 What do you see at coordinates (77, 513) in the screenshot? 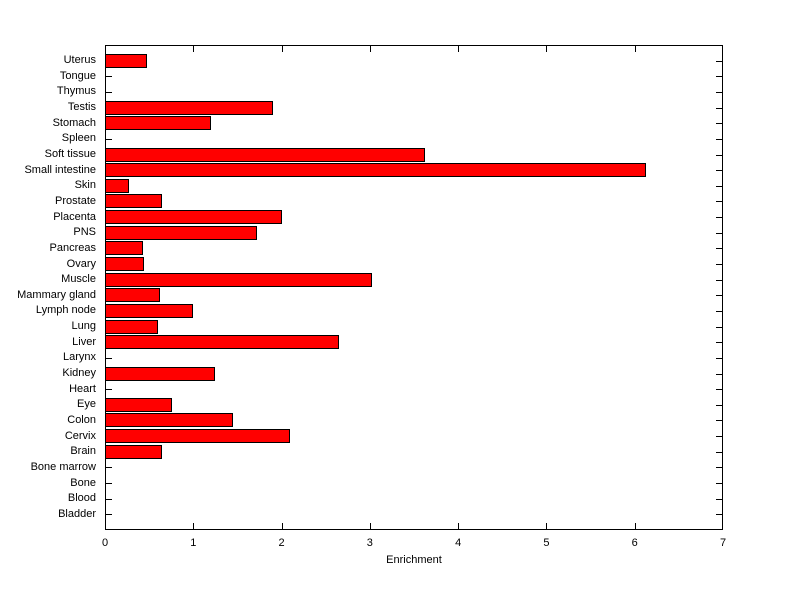
I see `y-tick-label-bladder: Bladder` at bounding box center [77, 513].